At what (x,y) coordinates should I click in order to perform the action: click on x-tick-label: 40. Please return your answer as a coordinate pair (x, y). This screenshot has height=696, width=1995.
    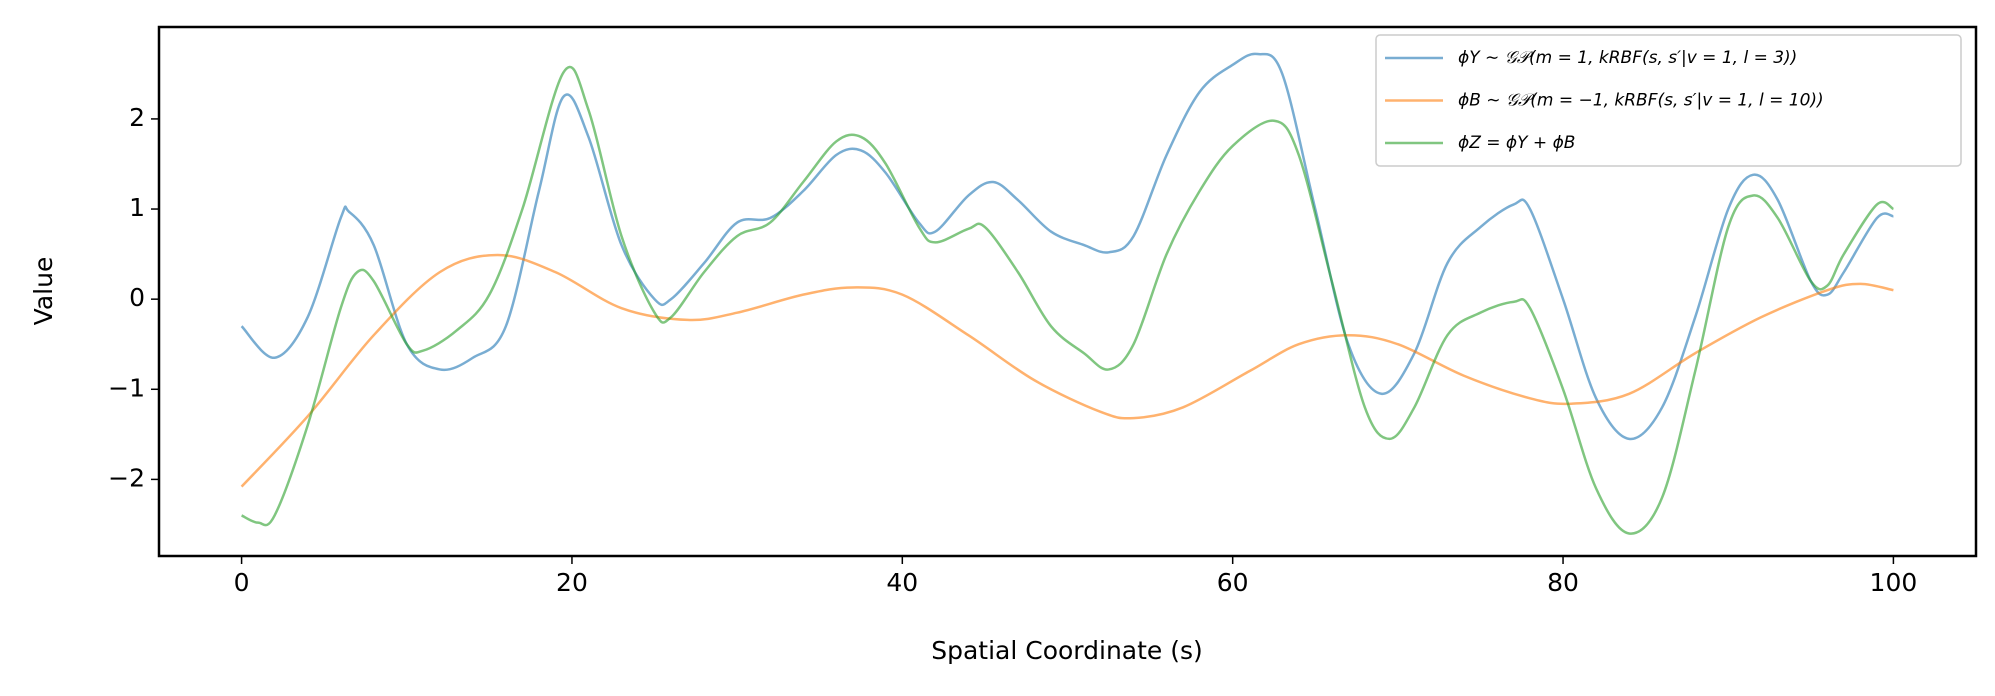
    Looking at the image, I should click on (902, 582).